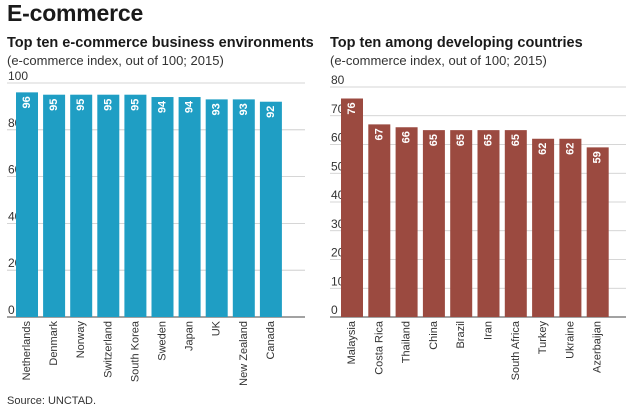  What do you see at coordinates (570, 340) in the screenshot?
I see `category-label: Ukraine` at bounding box center [570, 340].